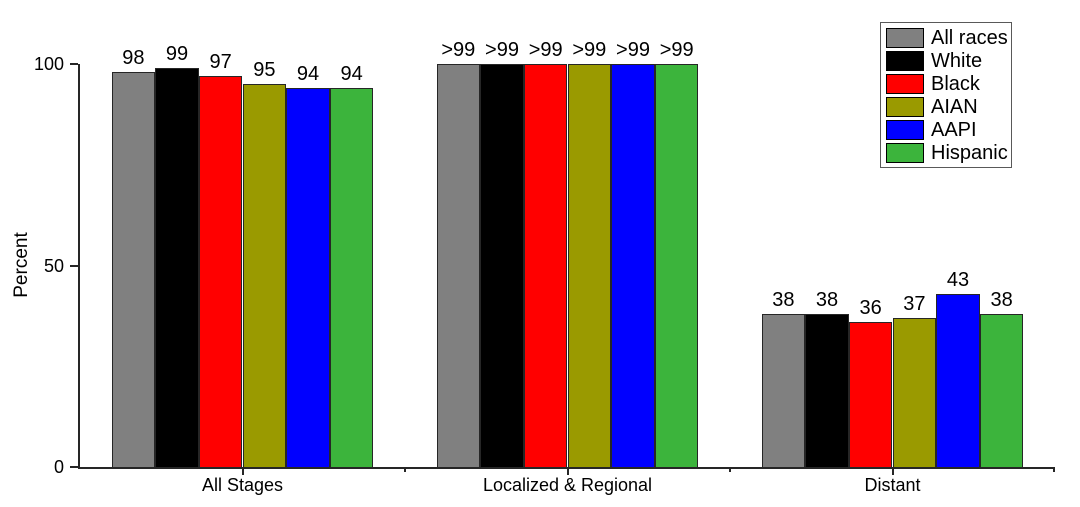 The width and height of the screenshot is (1080, 507). What do you see at coordinates (954, 129) in the screenshot?
I see `legend-label: AAPI` at bounding box center [954, 129].